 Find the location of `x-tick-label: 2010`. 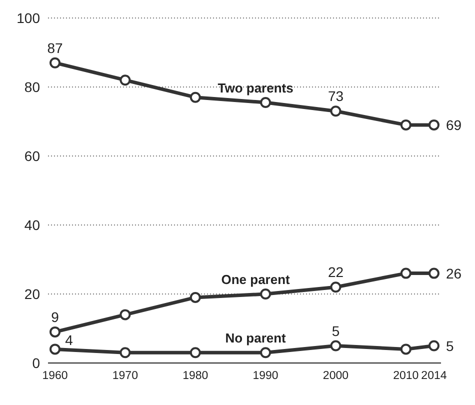

x-tick-label: 2010 is located at coordinates (406, 376).